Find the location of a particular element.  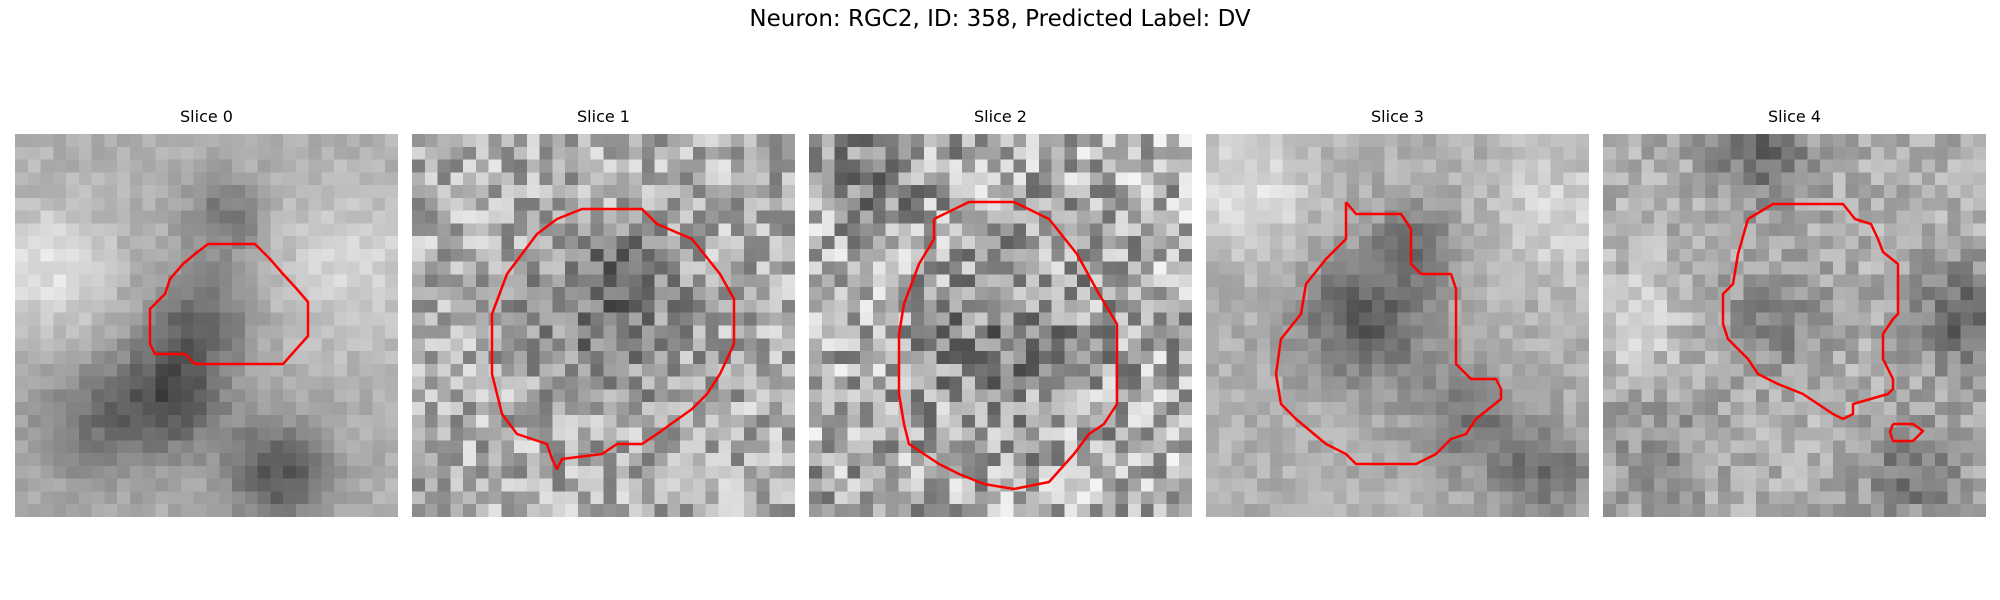

slice-title-1: Slice 1 is located at coordinates (603, 116).